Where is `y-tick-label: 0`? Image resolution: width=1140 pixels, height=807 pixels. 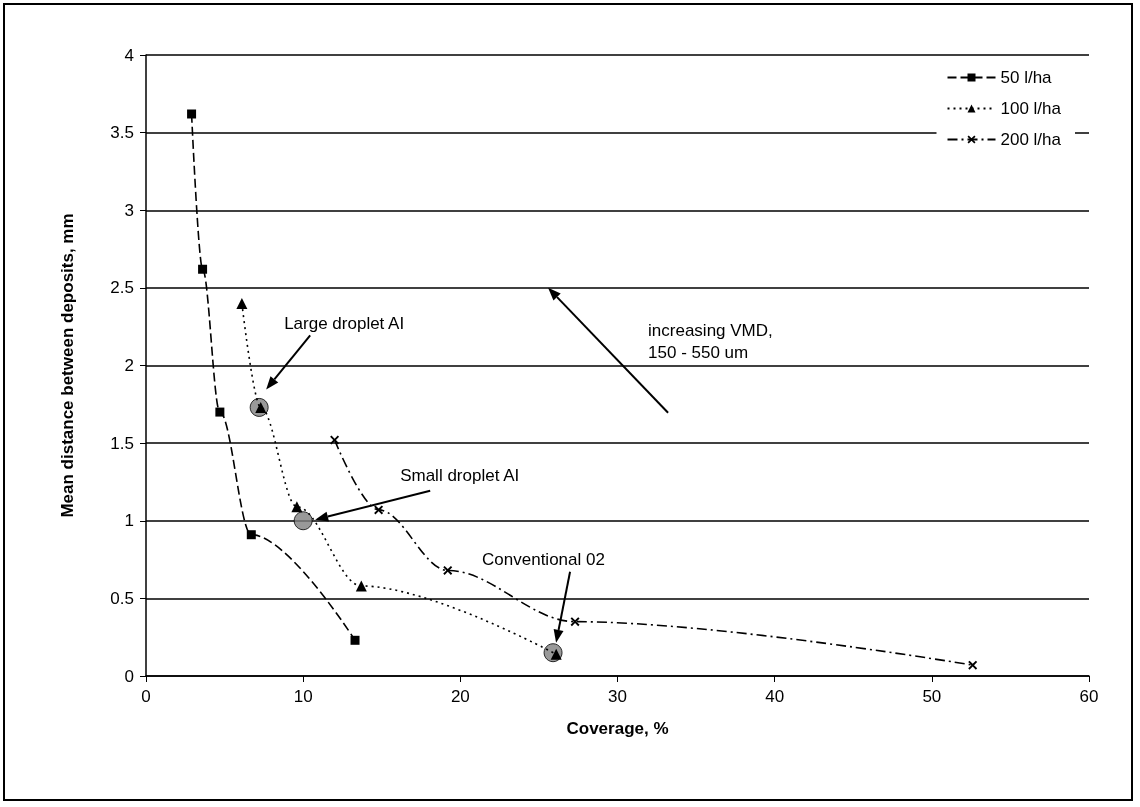 y-tick-label: 0 is located at coordinates (129, 676).